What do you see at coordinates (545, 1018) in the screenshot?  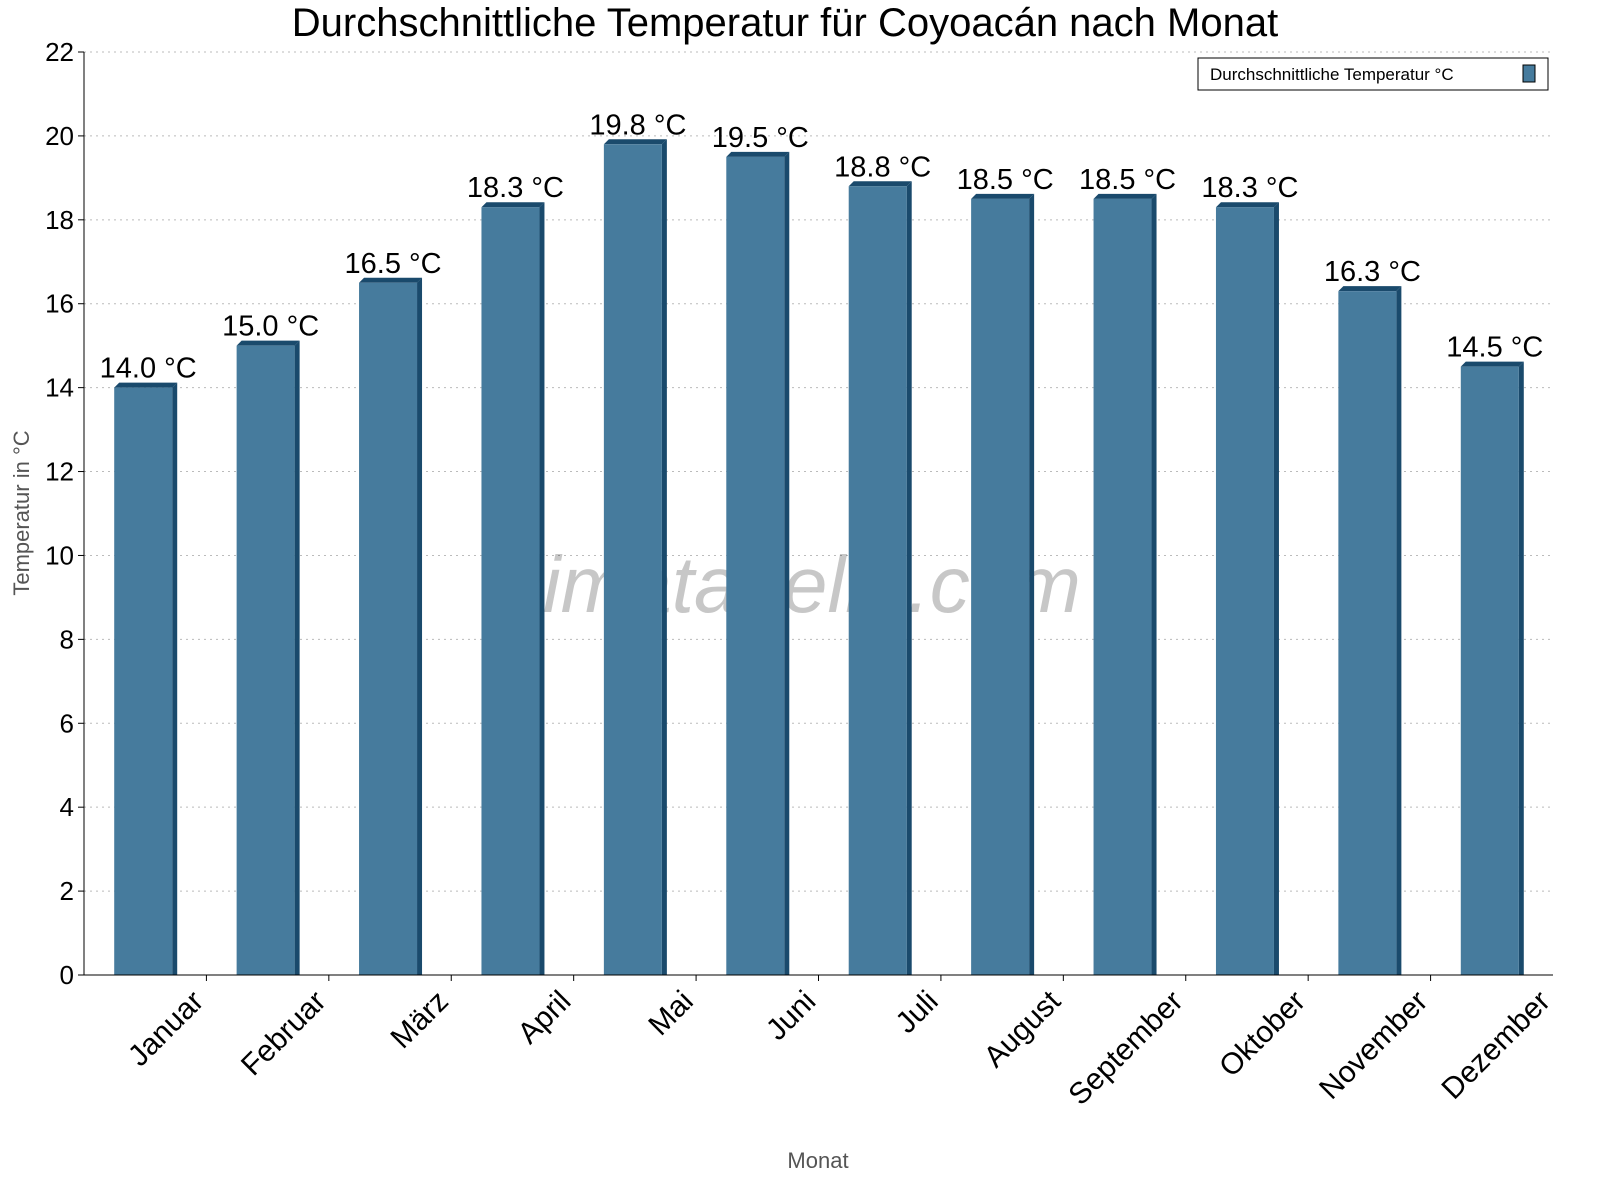 I see `x-tick-label: April` at bounding box center [545, 1018].